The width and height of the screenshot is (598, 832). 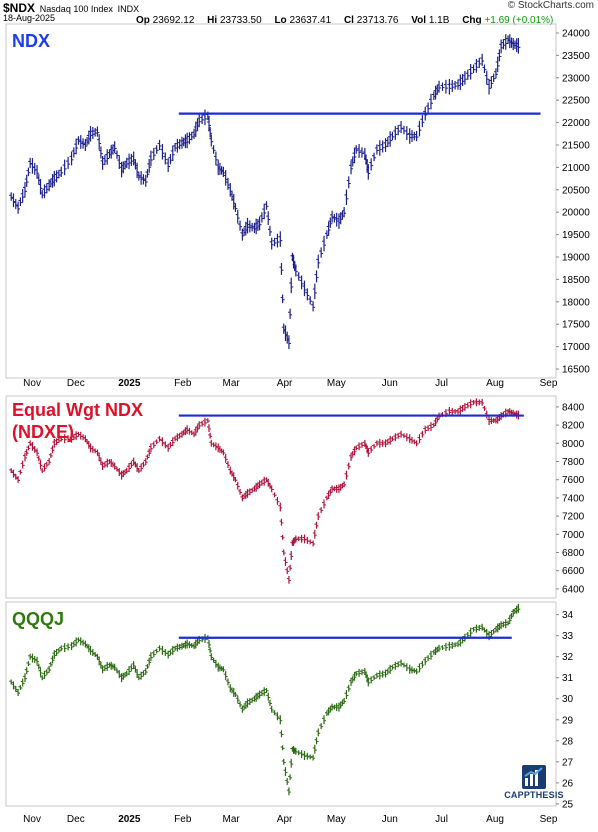 What do you see at coordinates (573, 571) in the screenshot?
I see `y-tick-label: 6600` at bounding box center [573, 571].